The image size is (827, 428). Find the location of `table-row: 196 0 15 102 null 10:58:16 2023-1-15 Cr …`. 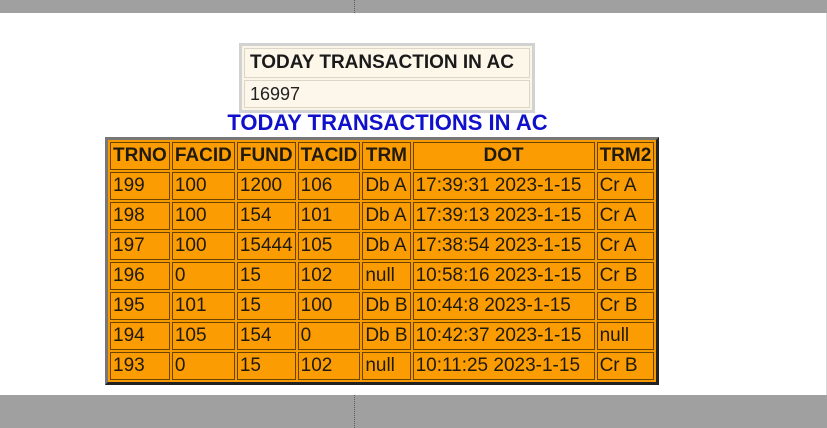

table-row: 196 0 15 102 null 10:58:16 2023-1-15 Cr … is located at coordinates (382, 276).